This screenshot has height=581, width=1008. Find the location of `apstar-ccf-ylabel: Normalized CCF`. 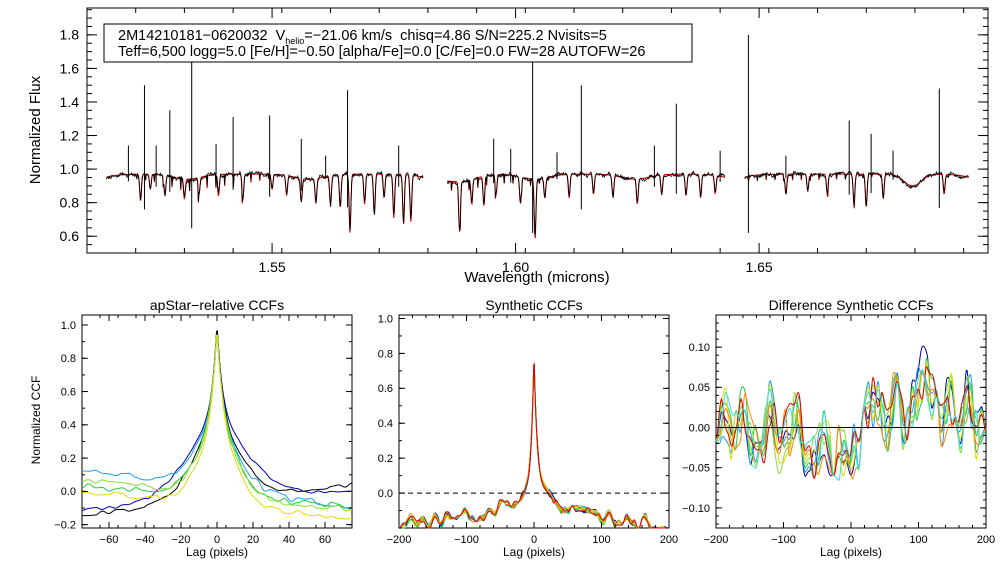

apstar-ccf-ylabel: Normalized CCF is located at coordinates (36, 420).